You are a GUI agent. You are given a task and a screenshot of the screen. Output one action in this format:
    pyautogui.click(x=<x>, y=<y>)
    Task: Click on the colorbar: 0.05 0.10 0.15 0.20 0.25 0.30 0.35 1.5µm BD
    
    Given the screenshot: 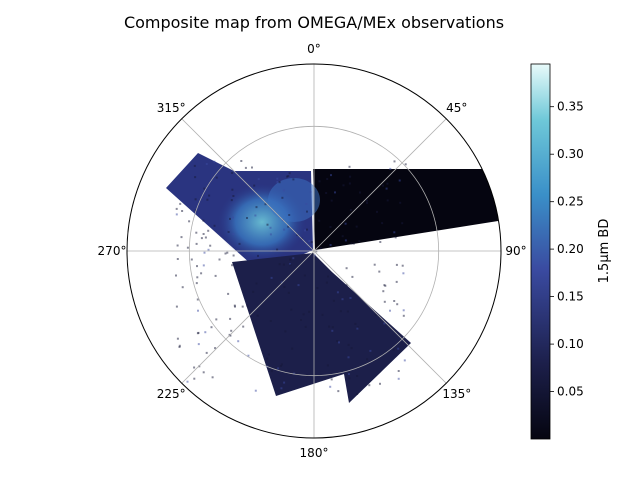 What is the action you would take?
    pyautogui.click(x=571, y=251)
    